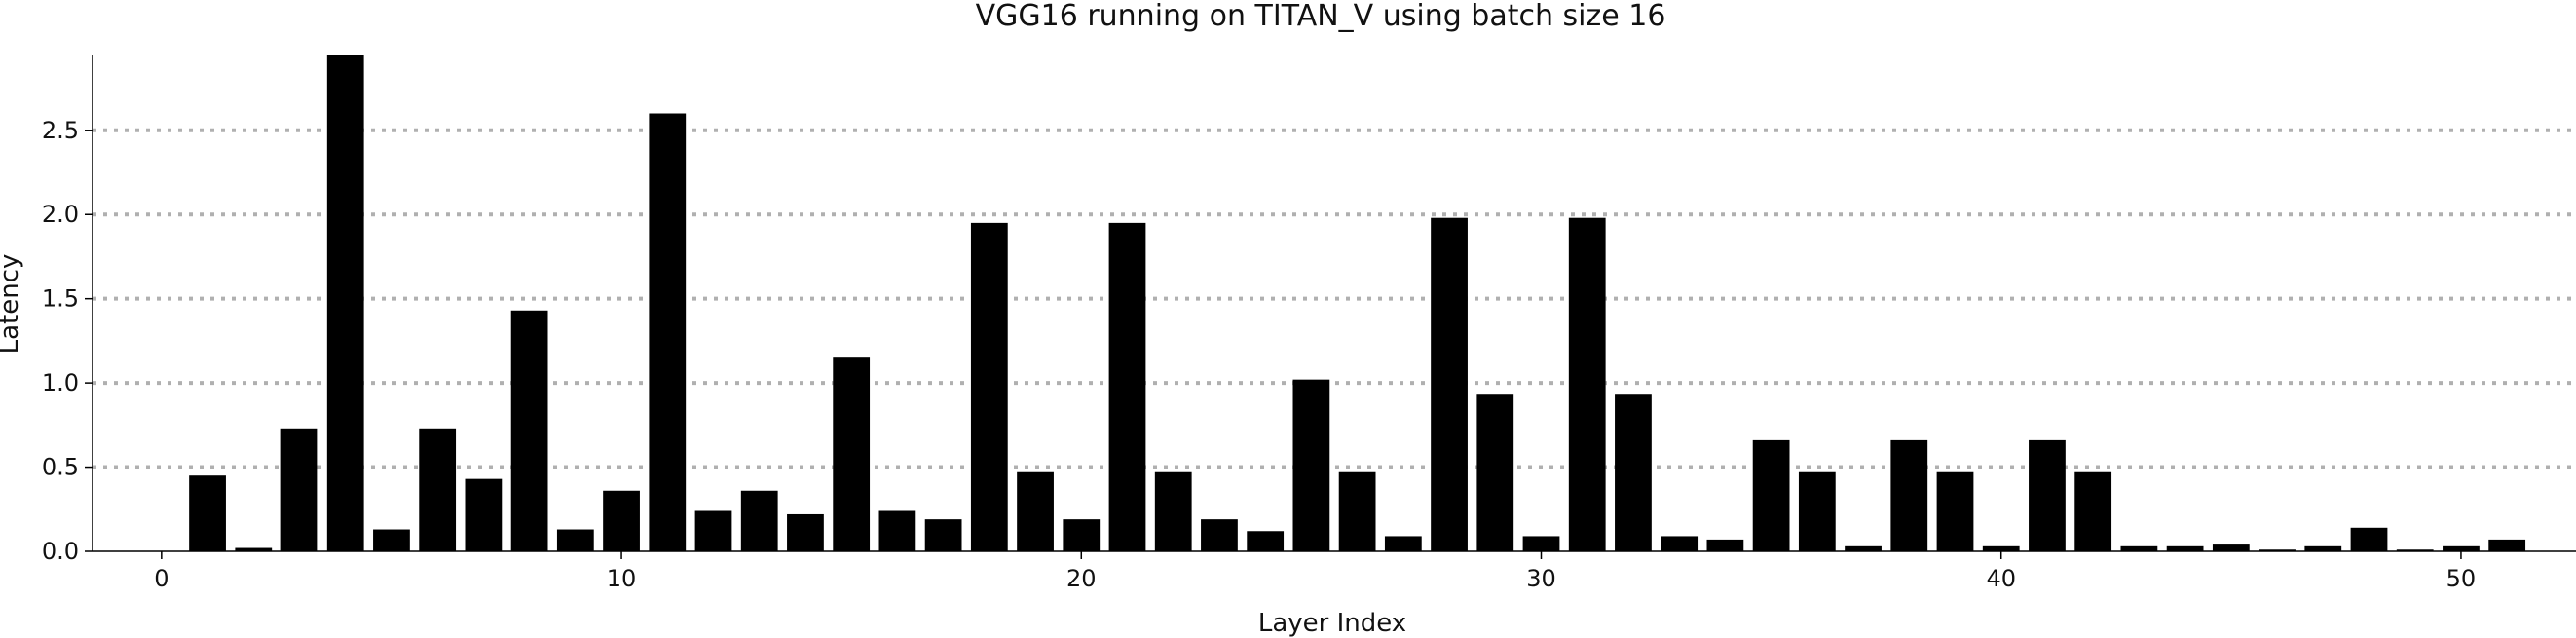 This screenshot has width=2576, height=638. I want to click on y-tick-label-4: 2.0, so click(60, 215).